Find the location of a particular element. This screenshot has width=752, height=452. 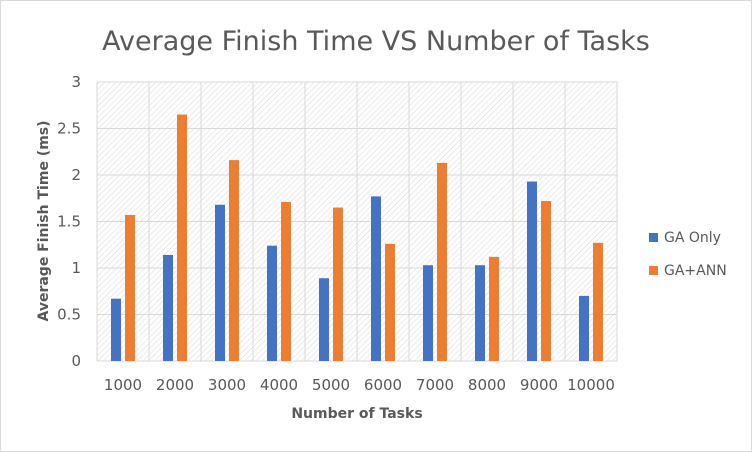

y-tick-label: 1 is located at coordinates (76, 268).